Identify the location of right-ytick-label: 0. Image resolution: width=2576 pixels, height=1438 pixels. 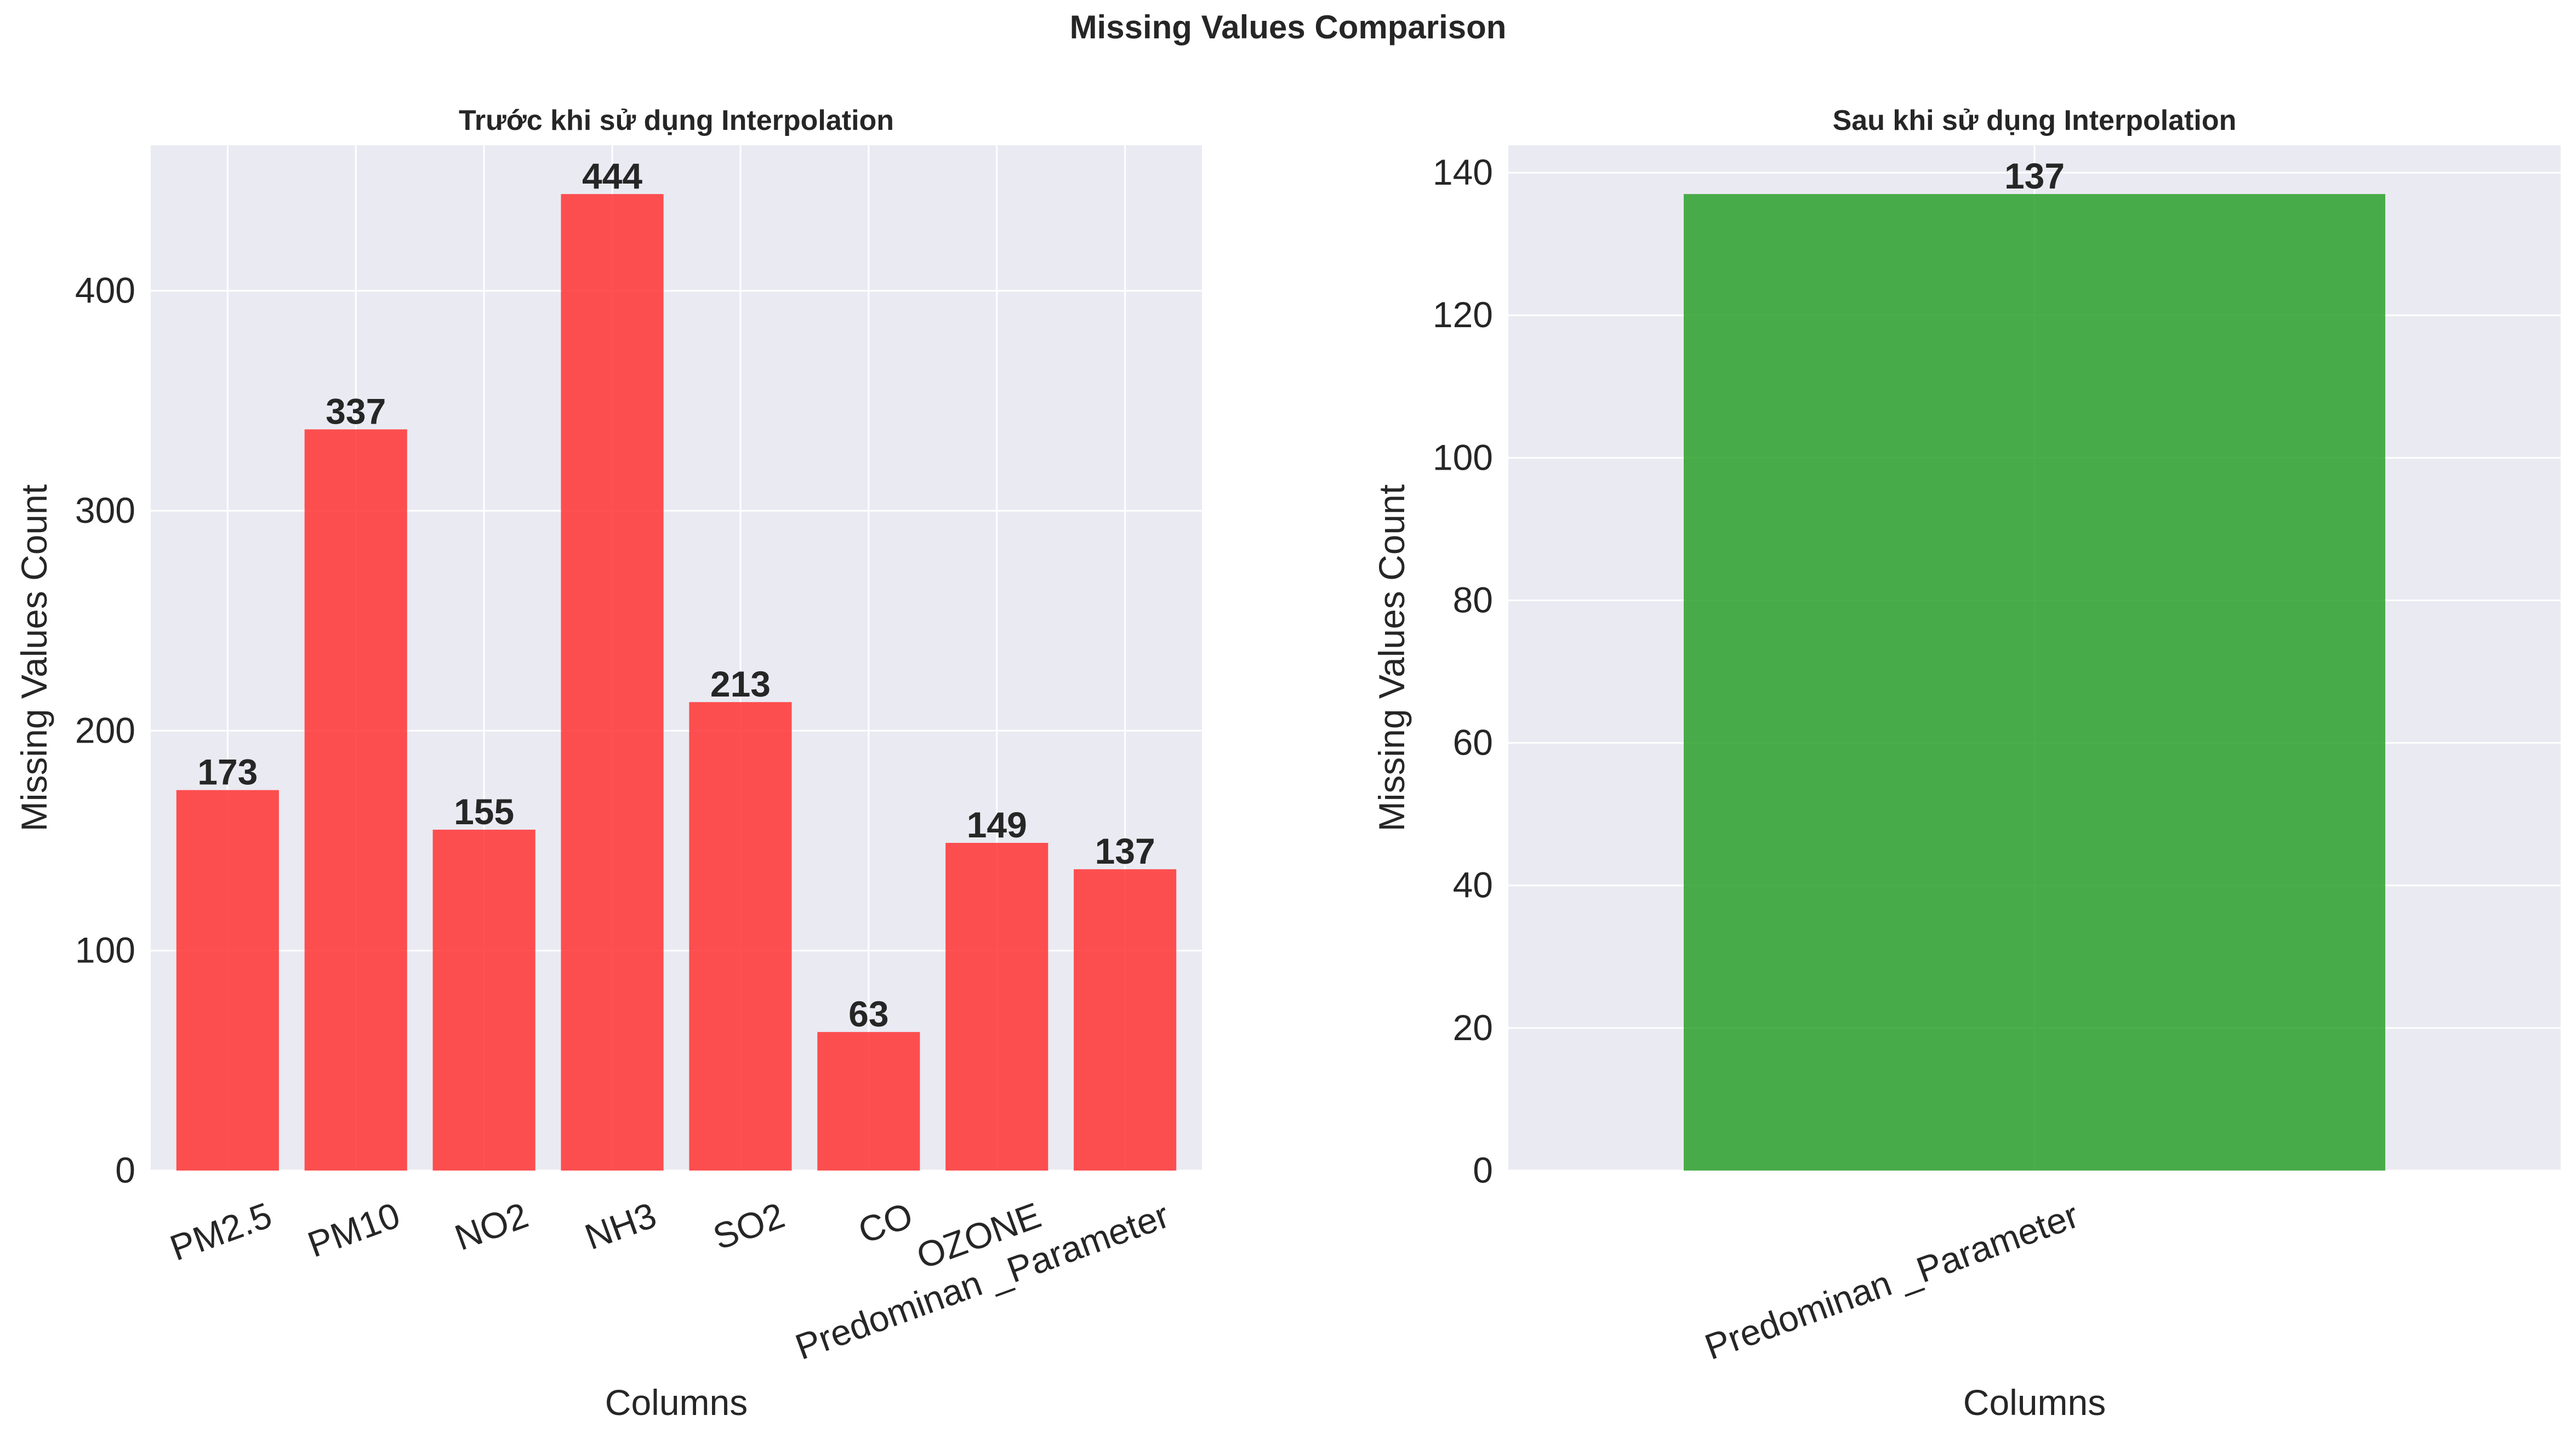
(1483, 1170).